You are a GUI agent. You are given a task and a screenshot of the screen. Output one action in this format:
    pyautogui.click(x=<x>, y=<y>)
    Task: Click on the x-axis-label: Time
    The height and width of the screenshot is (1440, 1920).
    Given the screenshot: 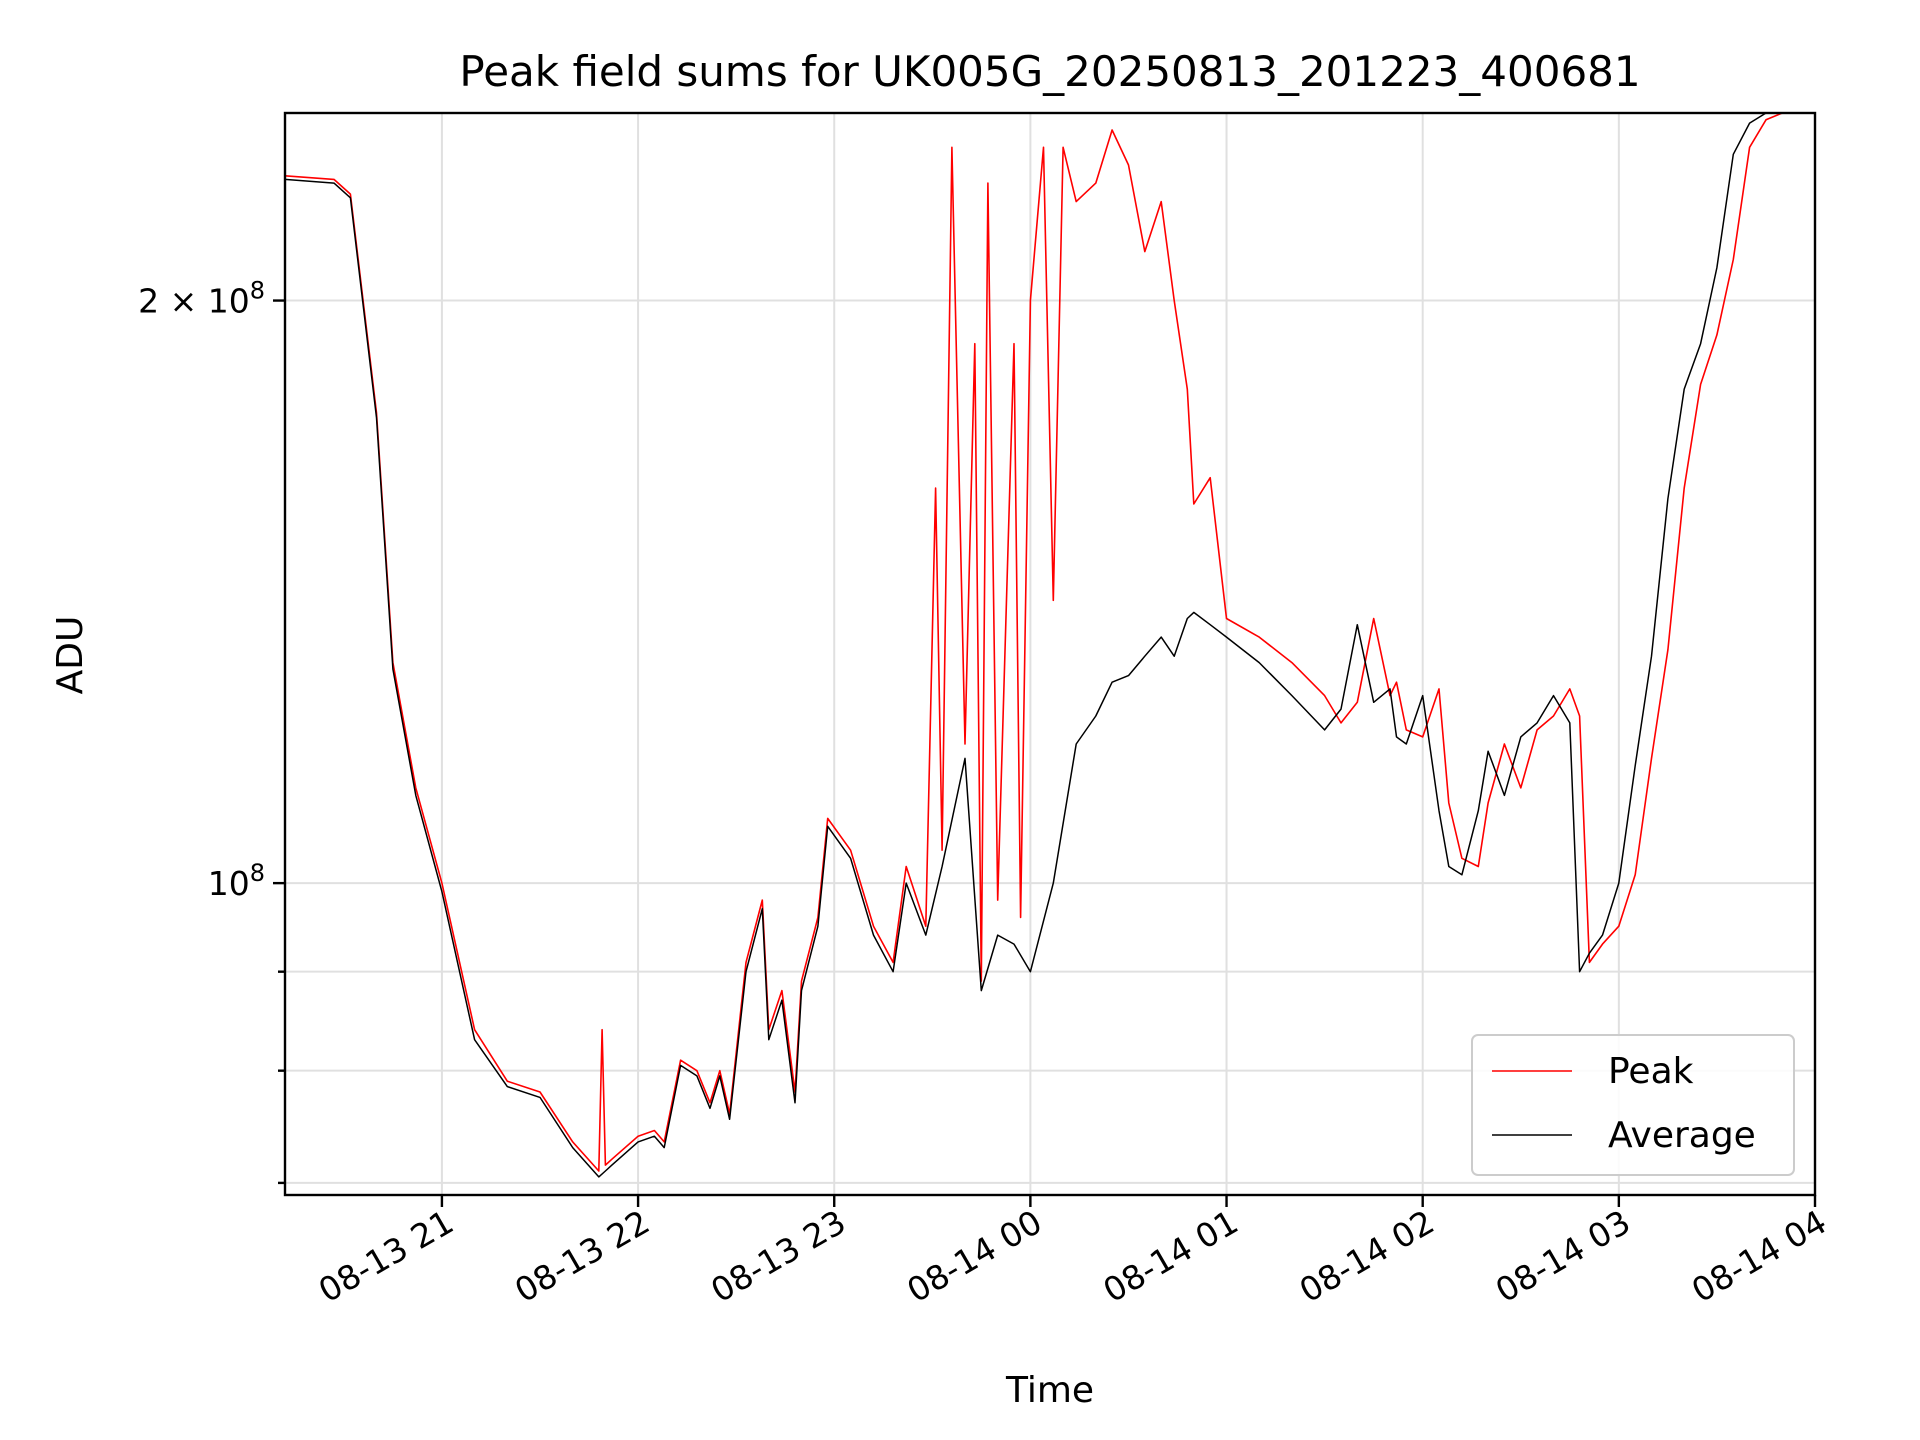 What is the action you would take?
    pyautogui.click(x=1049, y=1390)
    